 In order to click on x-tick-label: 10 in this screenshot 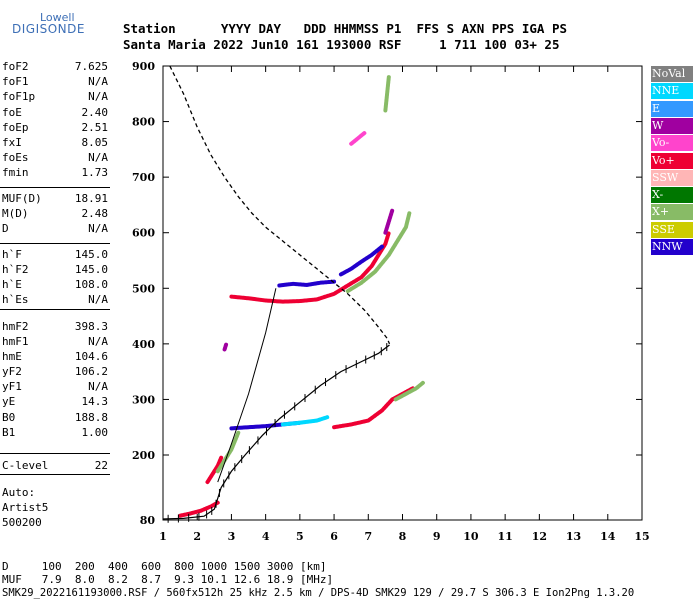, I will do `click(471, 536)`.